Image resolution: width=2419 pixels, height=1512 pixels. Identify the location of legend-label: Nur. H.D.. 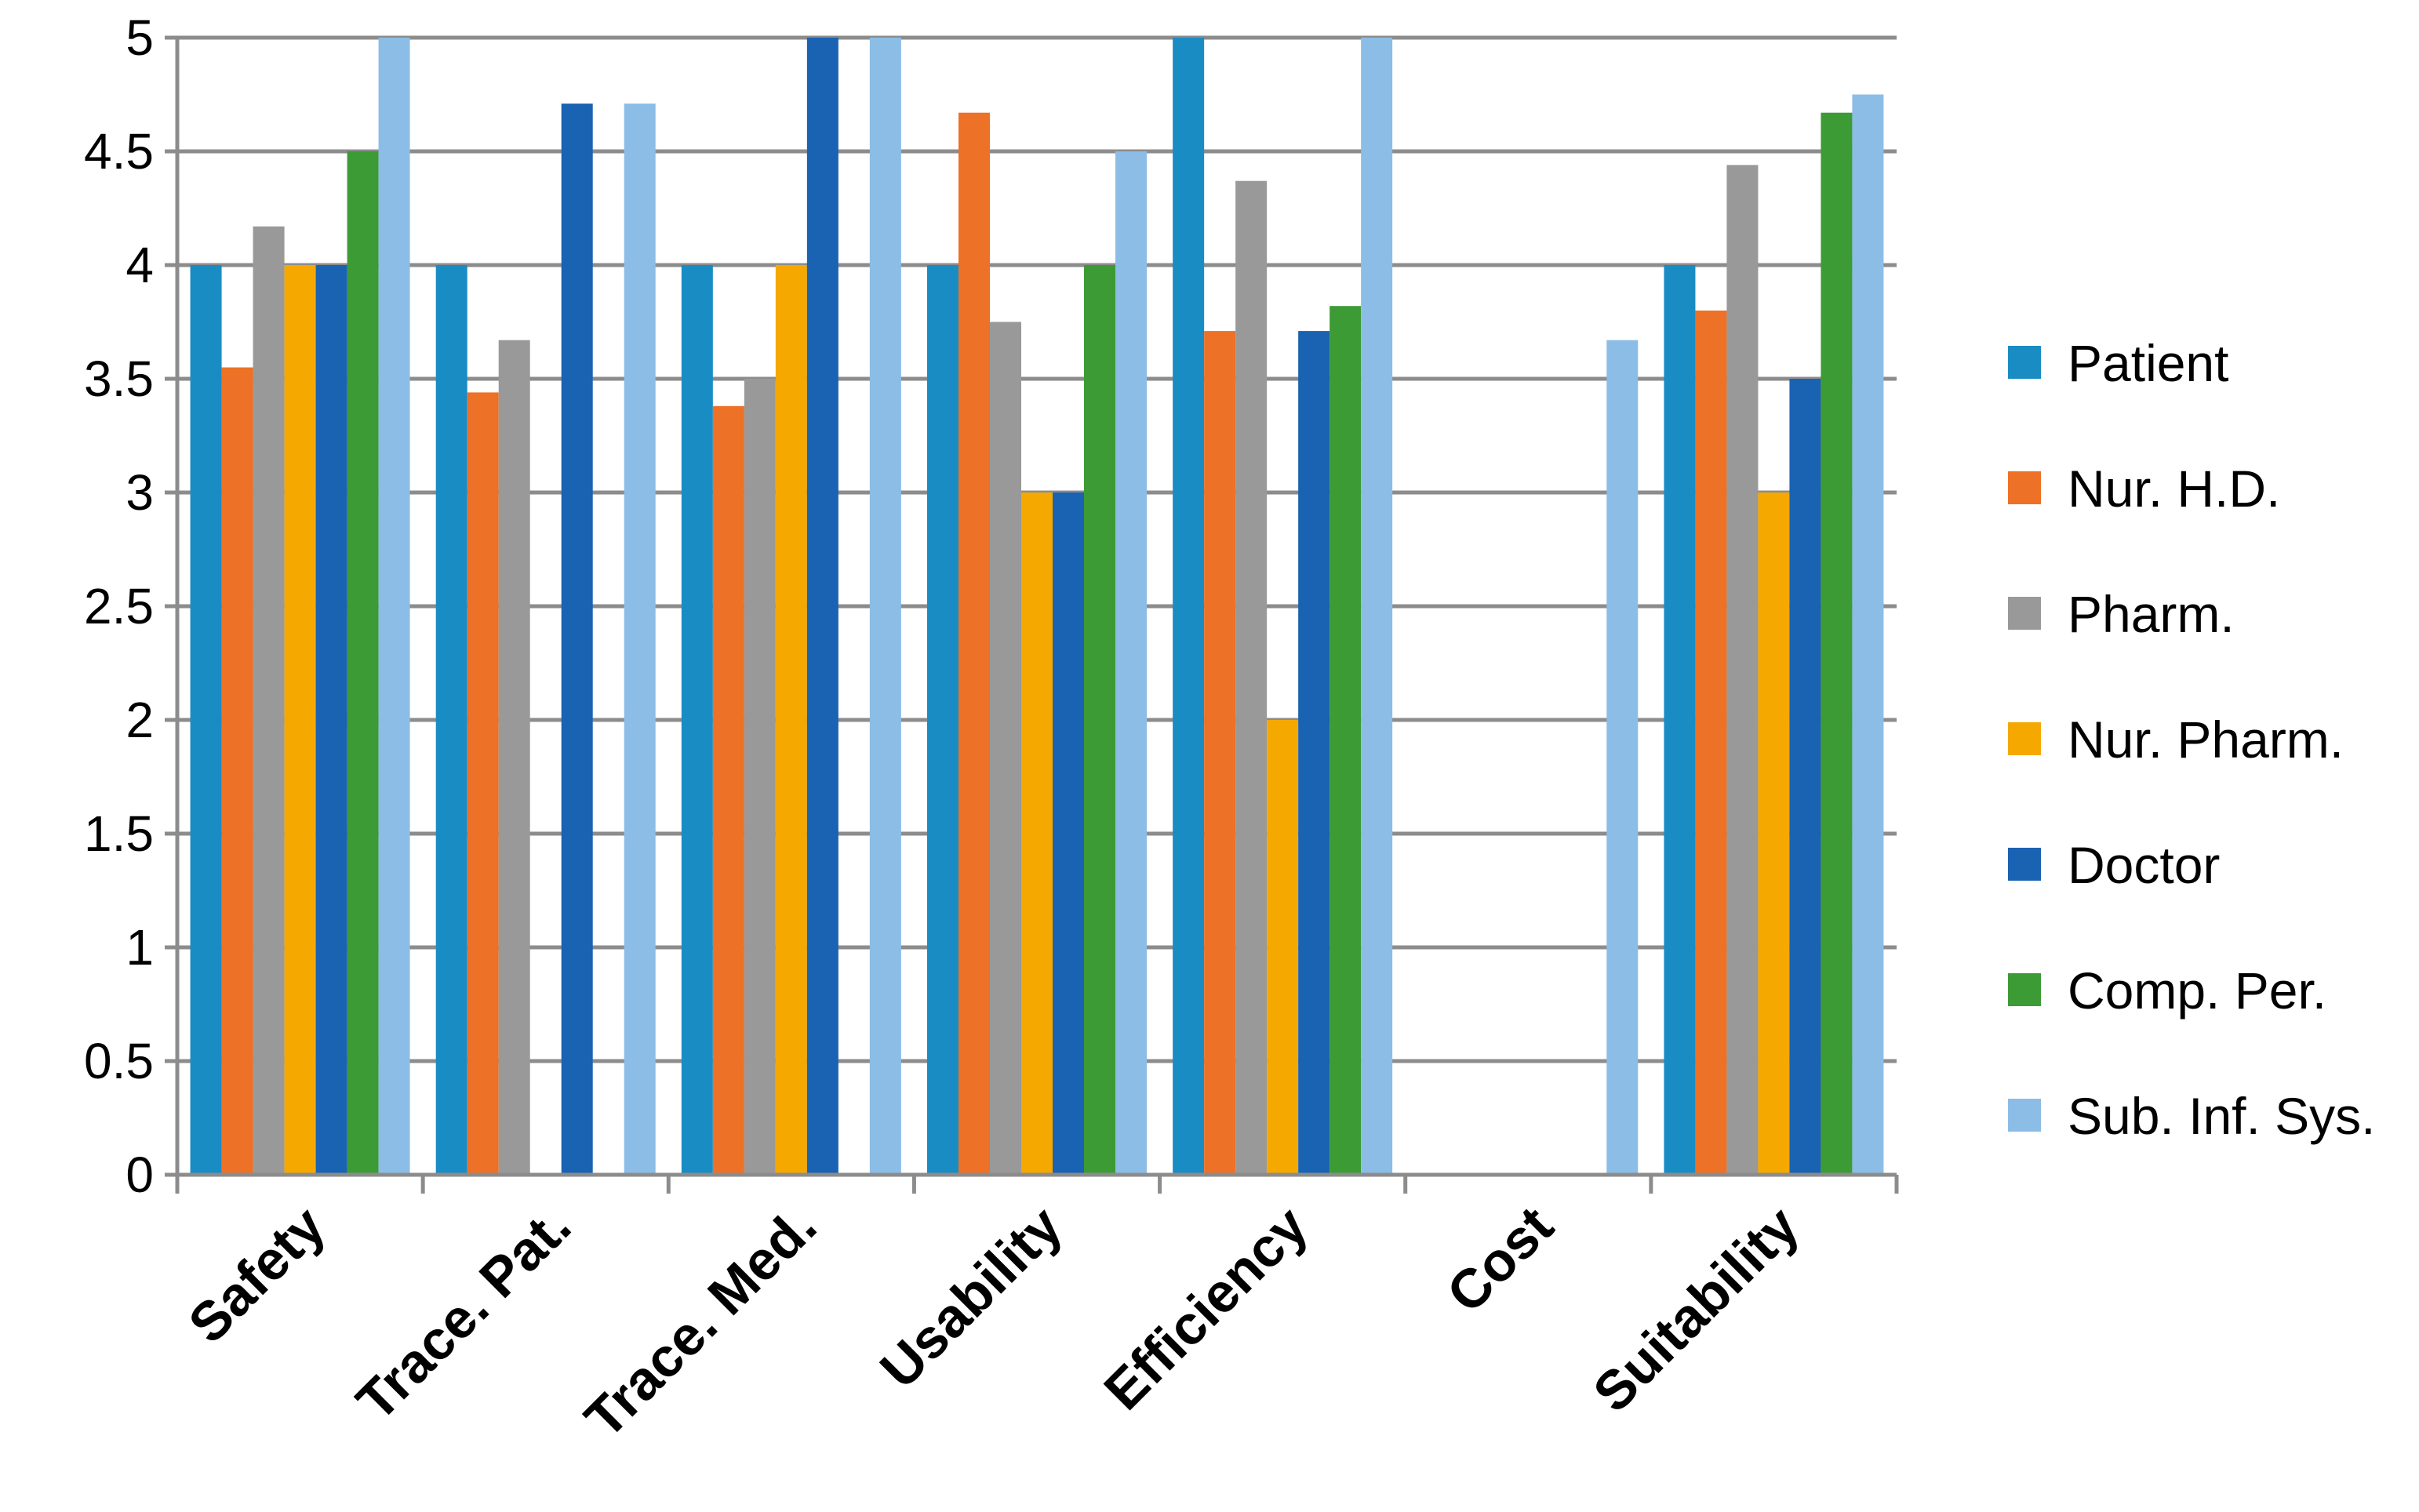
(2174, 489).